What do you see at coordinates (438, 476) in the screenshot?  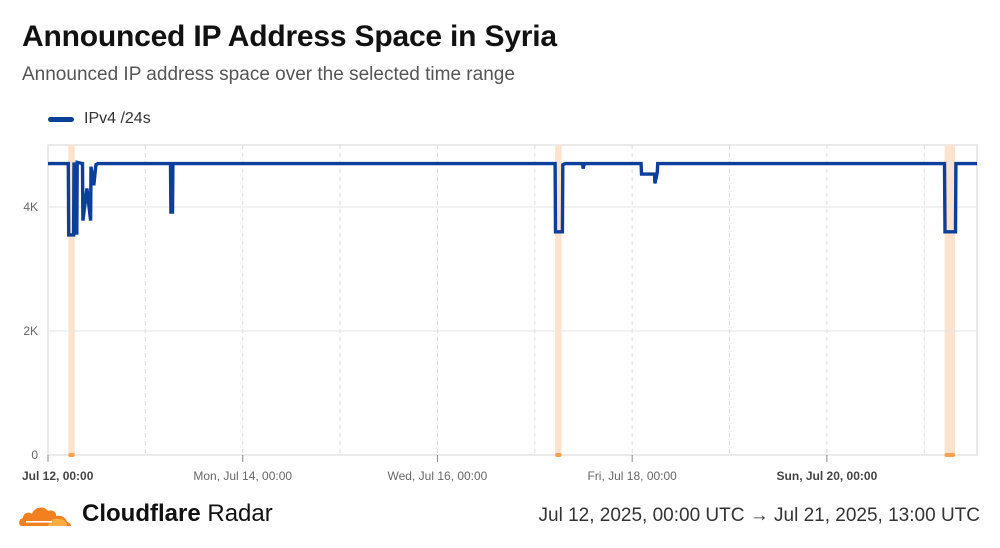 I see `x-tick-label-2: Wed, Jul 16, 00:00` at bounding box center [438, 476].